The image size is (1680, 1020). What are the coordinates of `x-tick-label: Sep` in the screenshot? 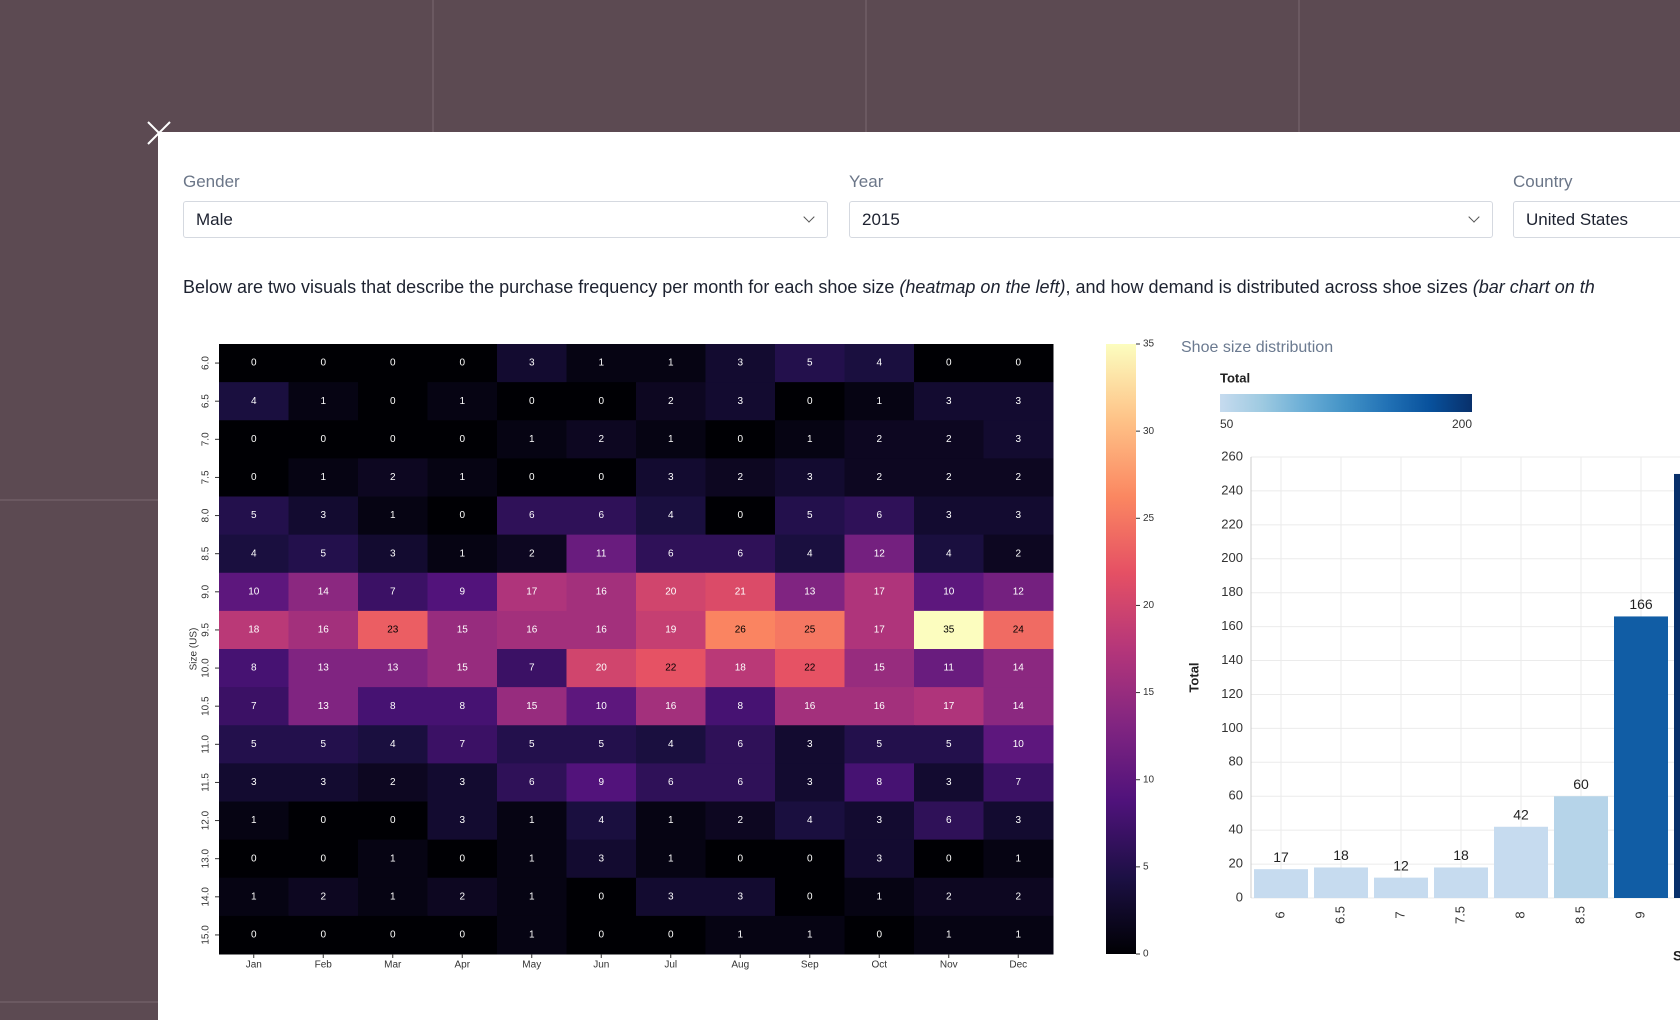 It's located at (810, 965).